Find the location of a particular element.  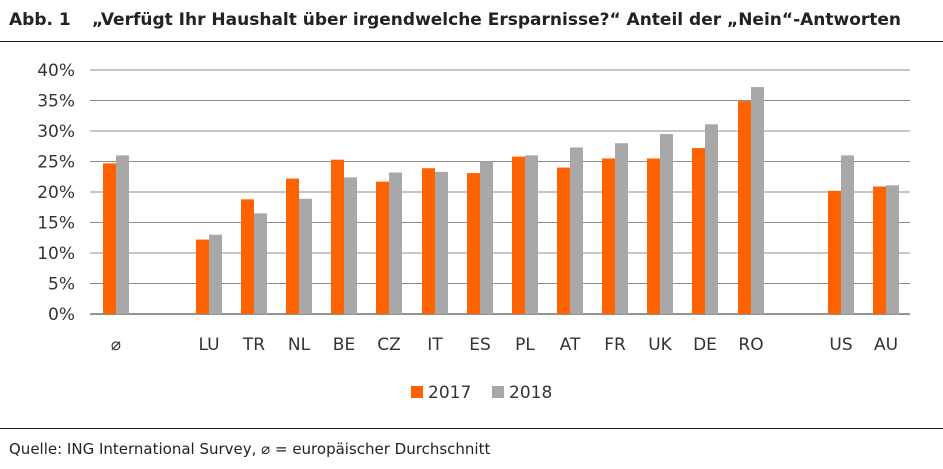

x-category-label: ⌀ is located at coordinates (116, 345).